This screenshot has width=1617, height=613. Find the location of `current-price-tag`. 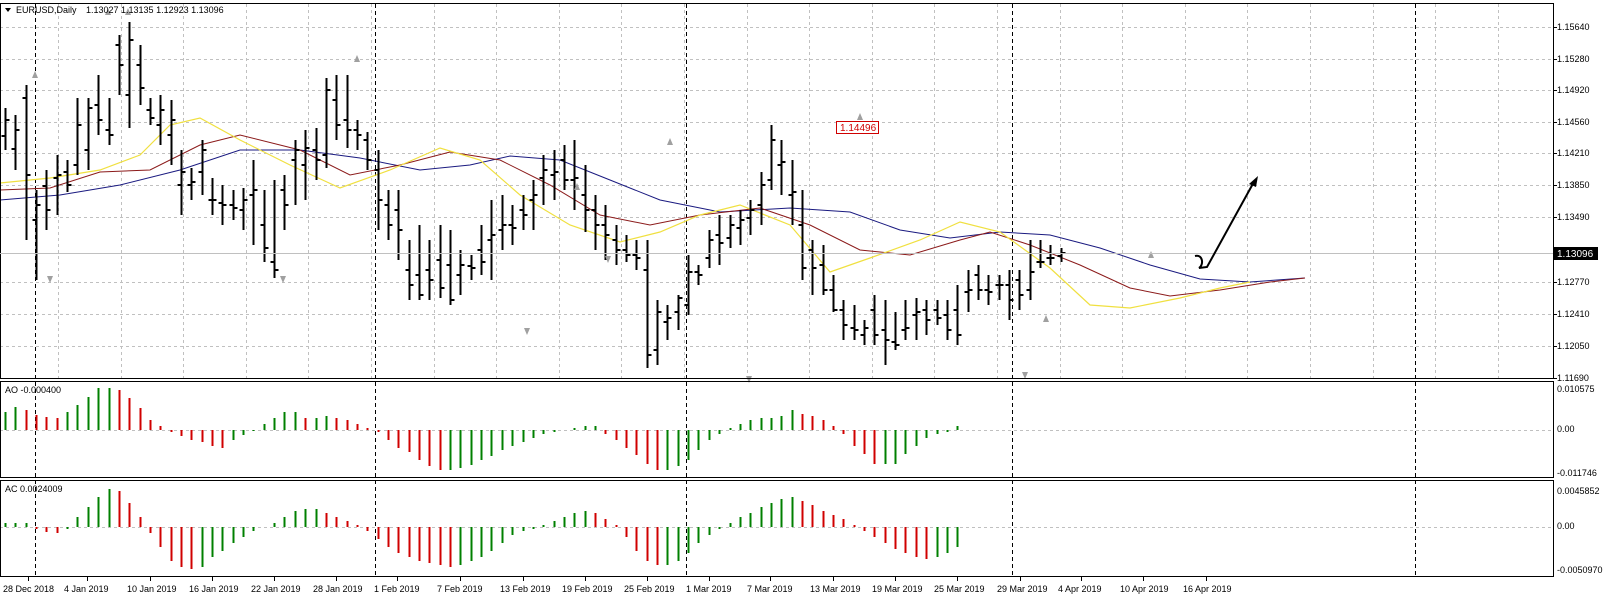

current-price-tag is located at coordinates (1576, 253).